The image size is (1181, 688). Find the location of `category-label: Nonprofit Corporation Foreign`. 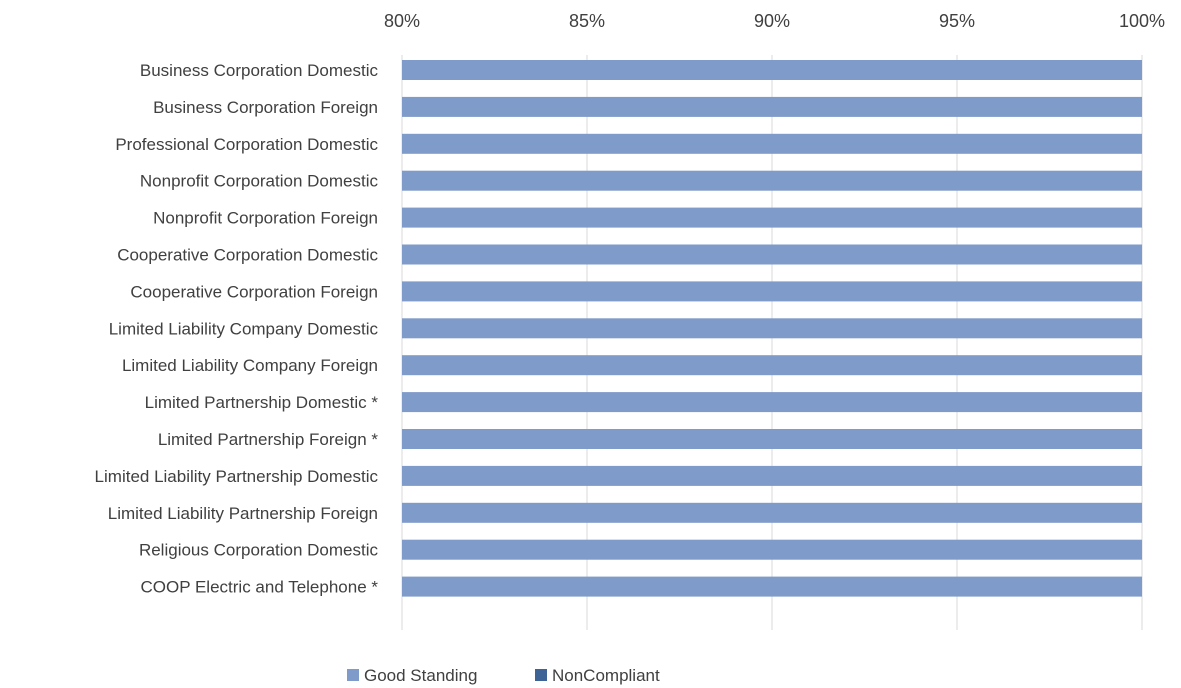

category-label: Nonprofit Corporation Foreign is located at coordinates (265, 218).